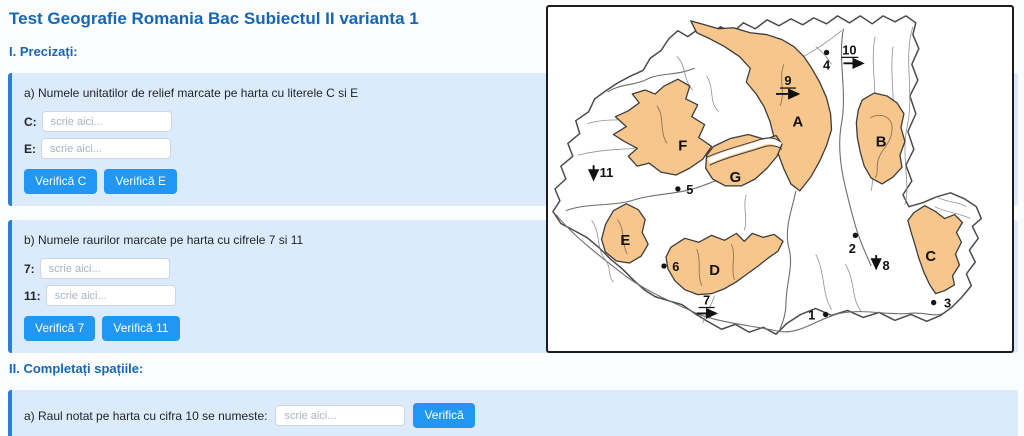 This screenshot has height=436, width=1024. Describe the element at coordinates (106, 121) in the screenshot. I see `answer-input-c` at that location.